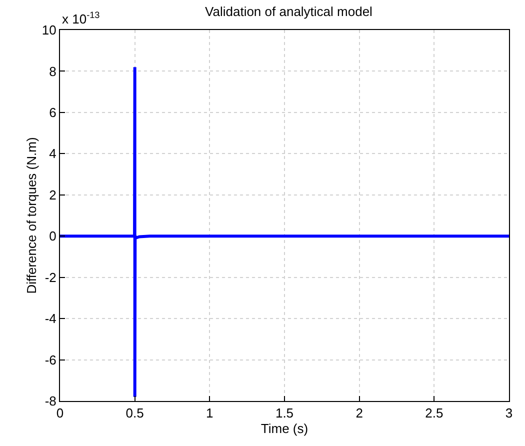 This screenshot has height=446, width=525. Describe the element at coordinates (50, 277) in the screenshot. I see `y-tick-label: -2` at that location.